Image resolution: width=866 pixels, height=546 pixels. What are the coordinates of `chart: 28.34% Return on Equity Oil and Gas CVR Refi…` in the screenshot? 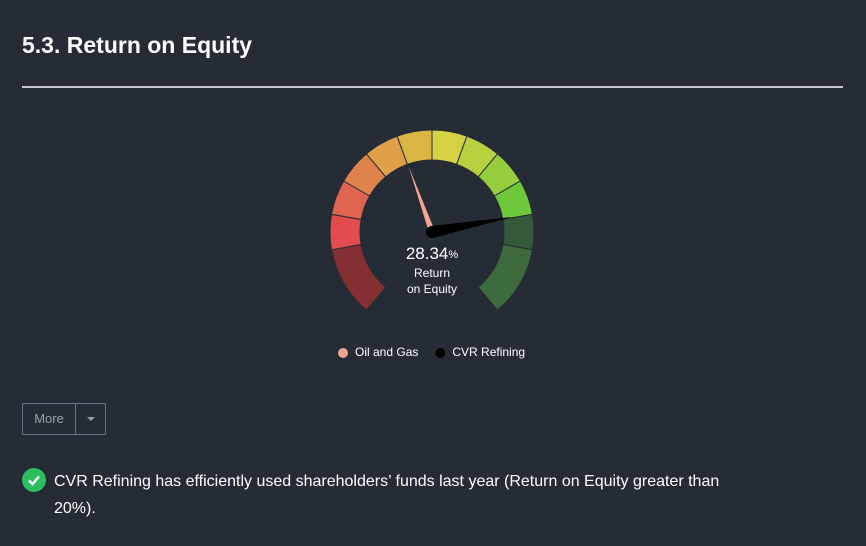 It's located at (432, 244).